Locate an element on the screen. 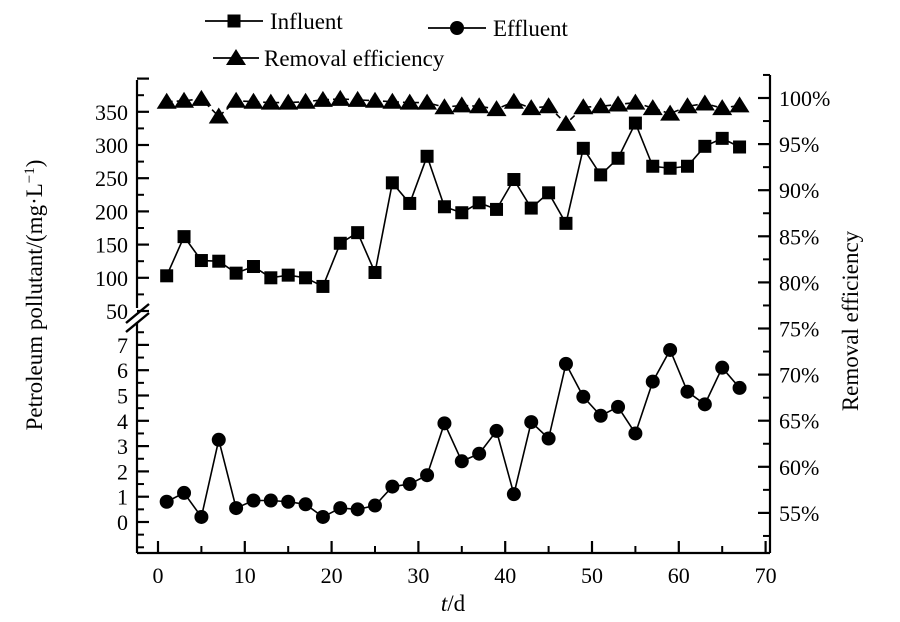 The height and width of the screenshot is (622, 900). left-axis-tick-label: 50 is located at coordinates (117, 311).